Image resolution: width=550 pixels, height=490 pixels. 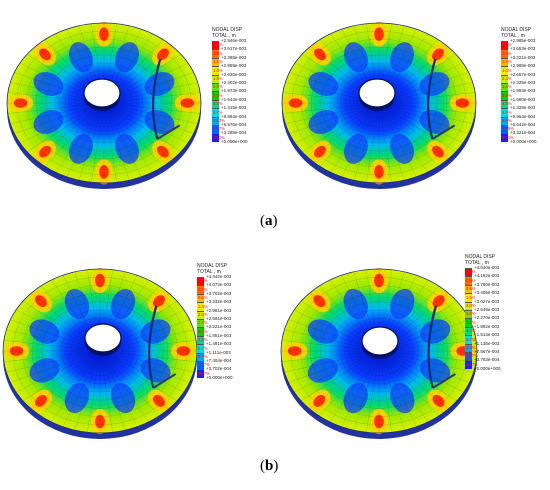 What do you see at coordinates (164, 381) in the screenshot?
I see `crack-cut` at bounding box center [164, 381].